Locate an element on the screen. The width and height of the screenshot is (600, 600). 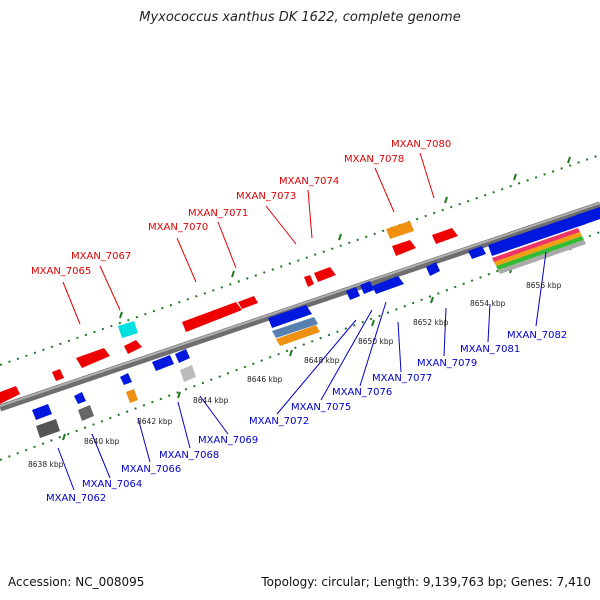
gene-label: MXAN_7074 is located at coordinates (309, 181).